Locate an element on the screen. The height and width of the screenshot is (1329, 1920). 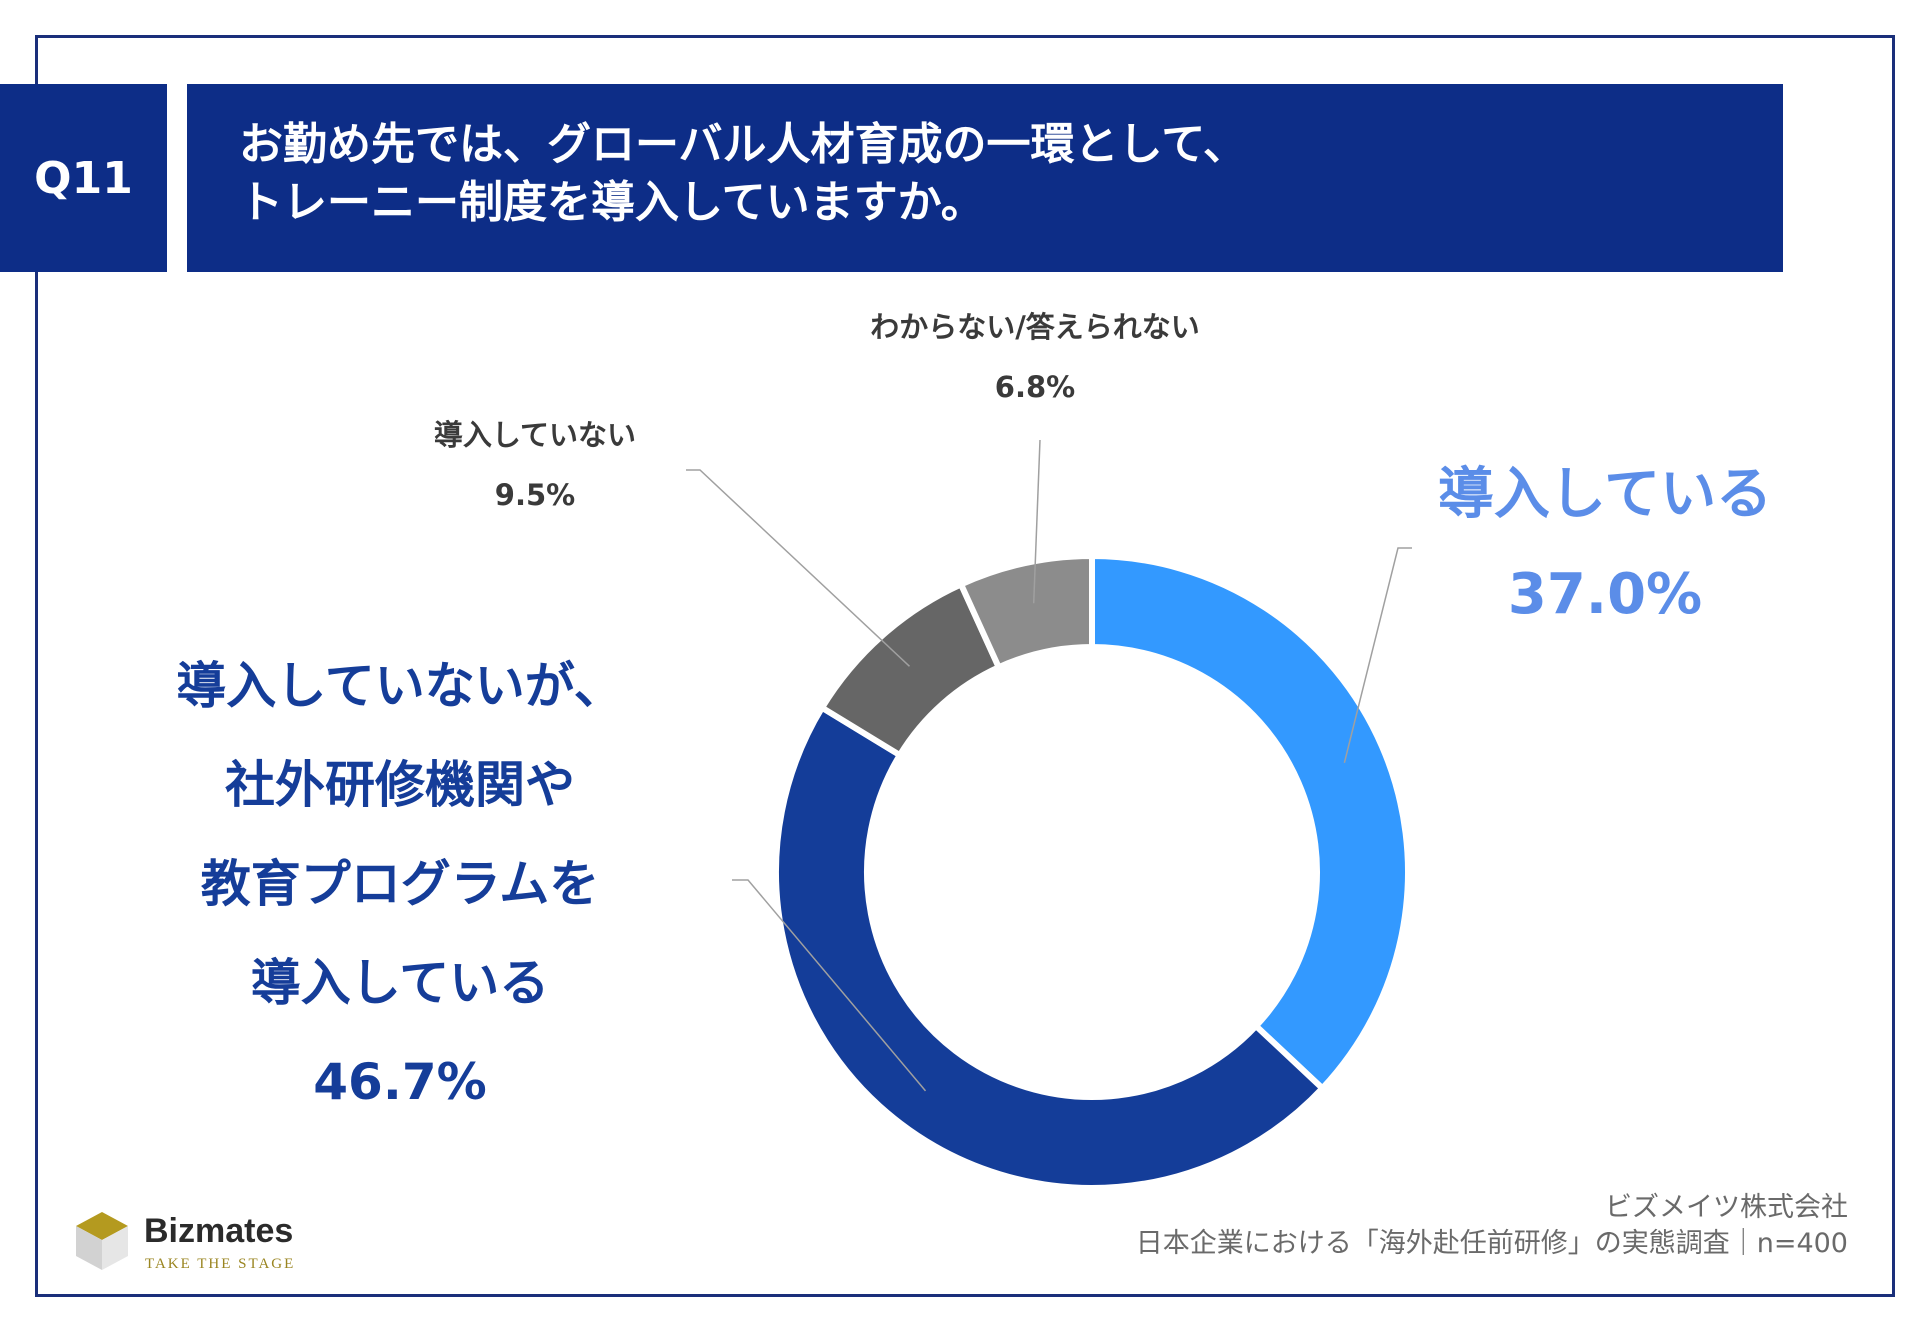
slice-unknown is located at coordinates (1026, 612).